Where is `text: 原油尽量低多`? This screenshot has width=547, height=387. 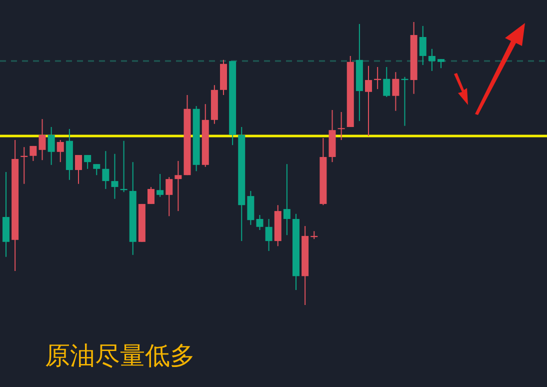 text: 原油尽量低多 is located at coordinates (120, 355).